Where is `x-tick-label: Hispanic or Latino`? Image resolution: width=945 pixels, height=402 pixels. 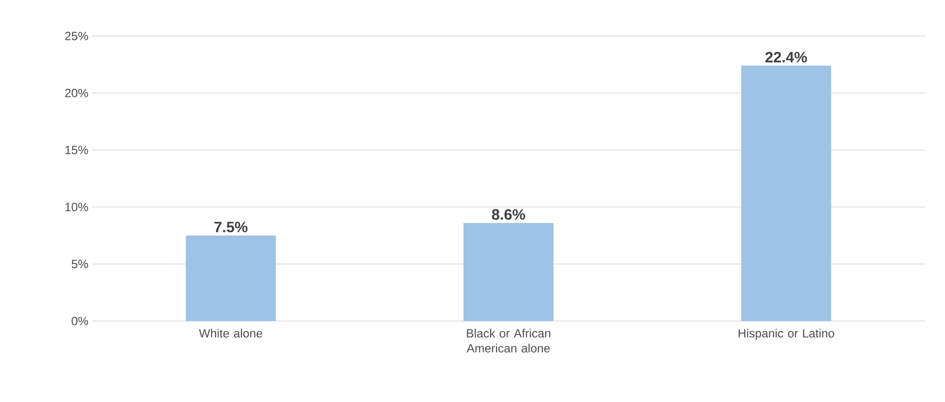 x-tick-label: Hispanic or Latino is located at coordinates (786, 334).